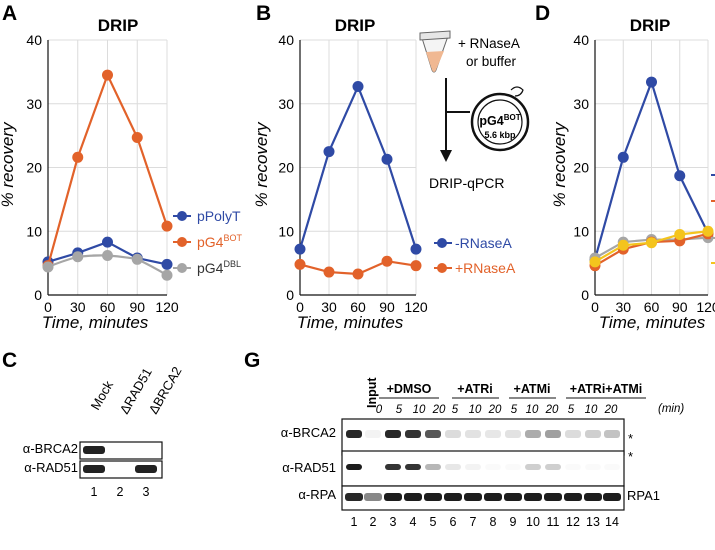 The height and width of the screenshot is (550, 715). What do you see at coordinates (475, 255) in the screenshot?
I see `chart-b-legend: -RNaseA +RNaseA` at bounding box center [475, 255].